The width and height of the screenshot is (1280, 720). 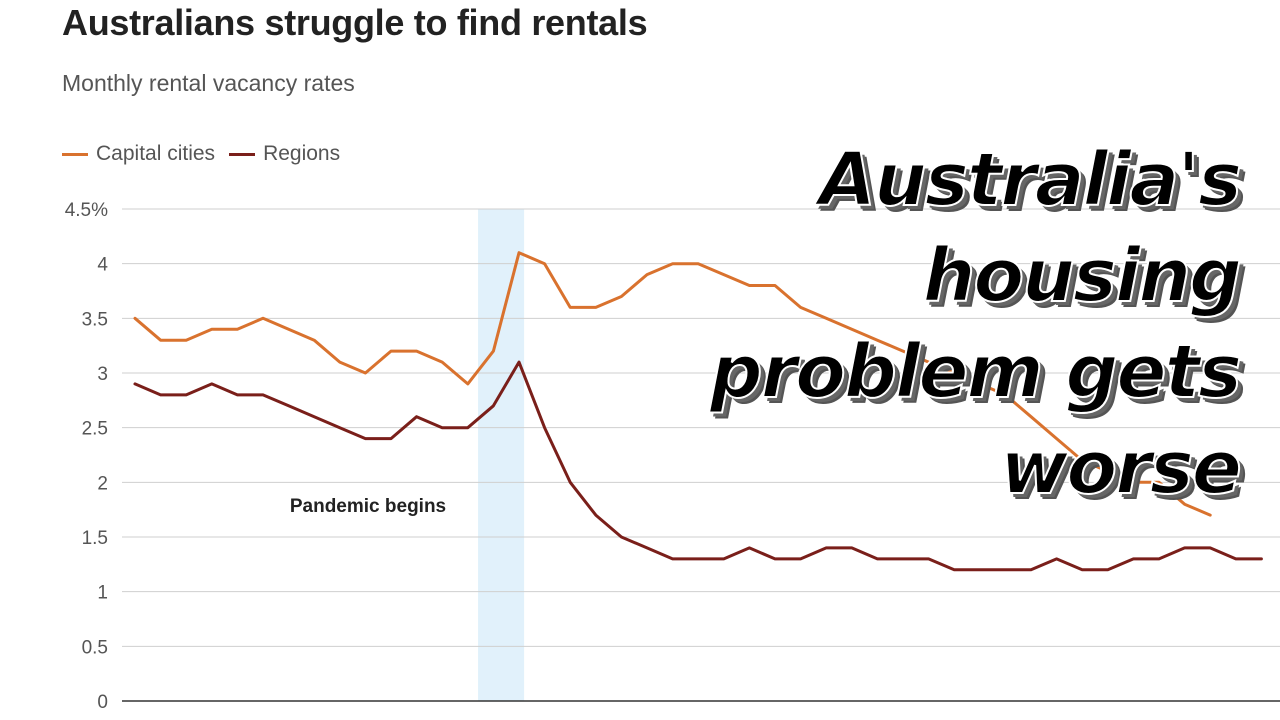 I want to click on legend-label-capital-cities: Capital cities, so click(x=156, y=153).